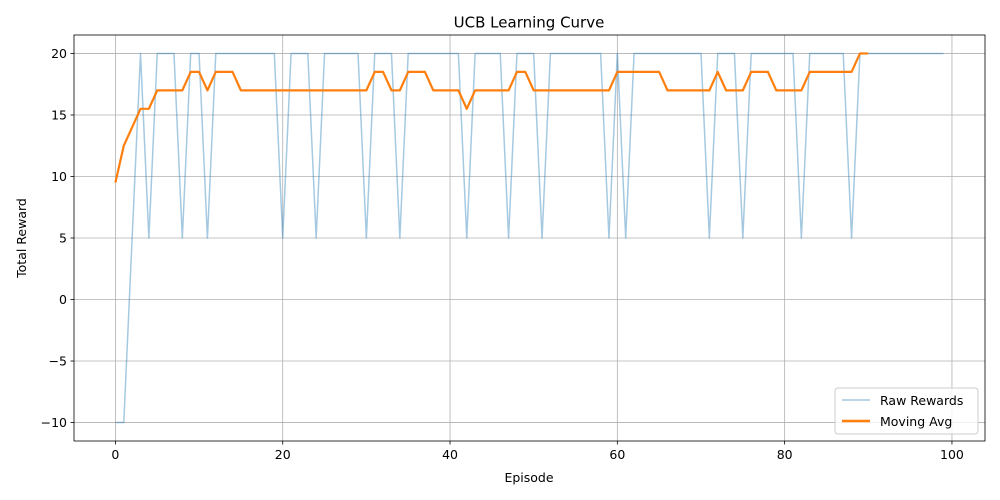 The height and width of the screenshot is (500, 1000). Describe the element at coordinates (59, 176) in the screenshot. I see `y-tick-label: 10` at that location.